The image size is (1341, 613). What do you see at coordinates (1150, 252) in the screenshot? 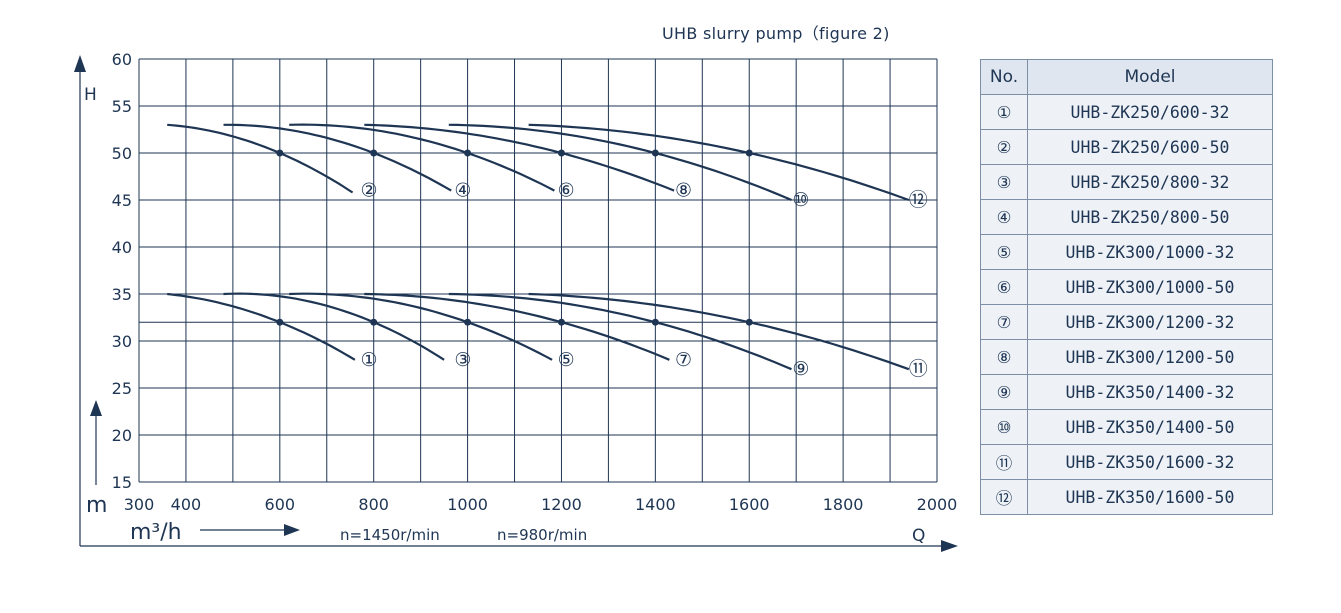
I see `row-model: UHB-ZK300/1000-32` at bounding box center [1150, 252].